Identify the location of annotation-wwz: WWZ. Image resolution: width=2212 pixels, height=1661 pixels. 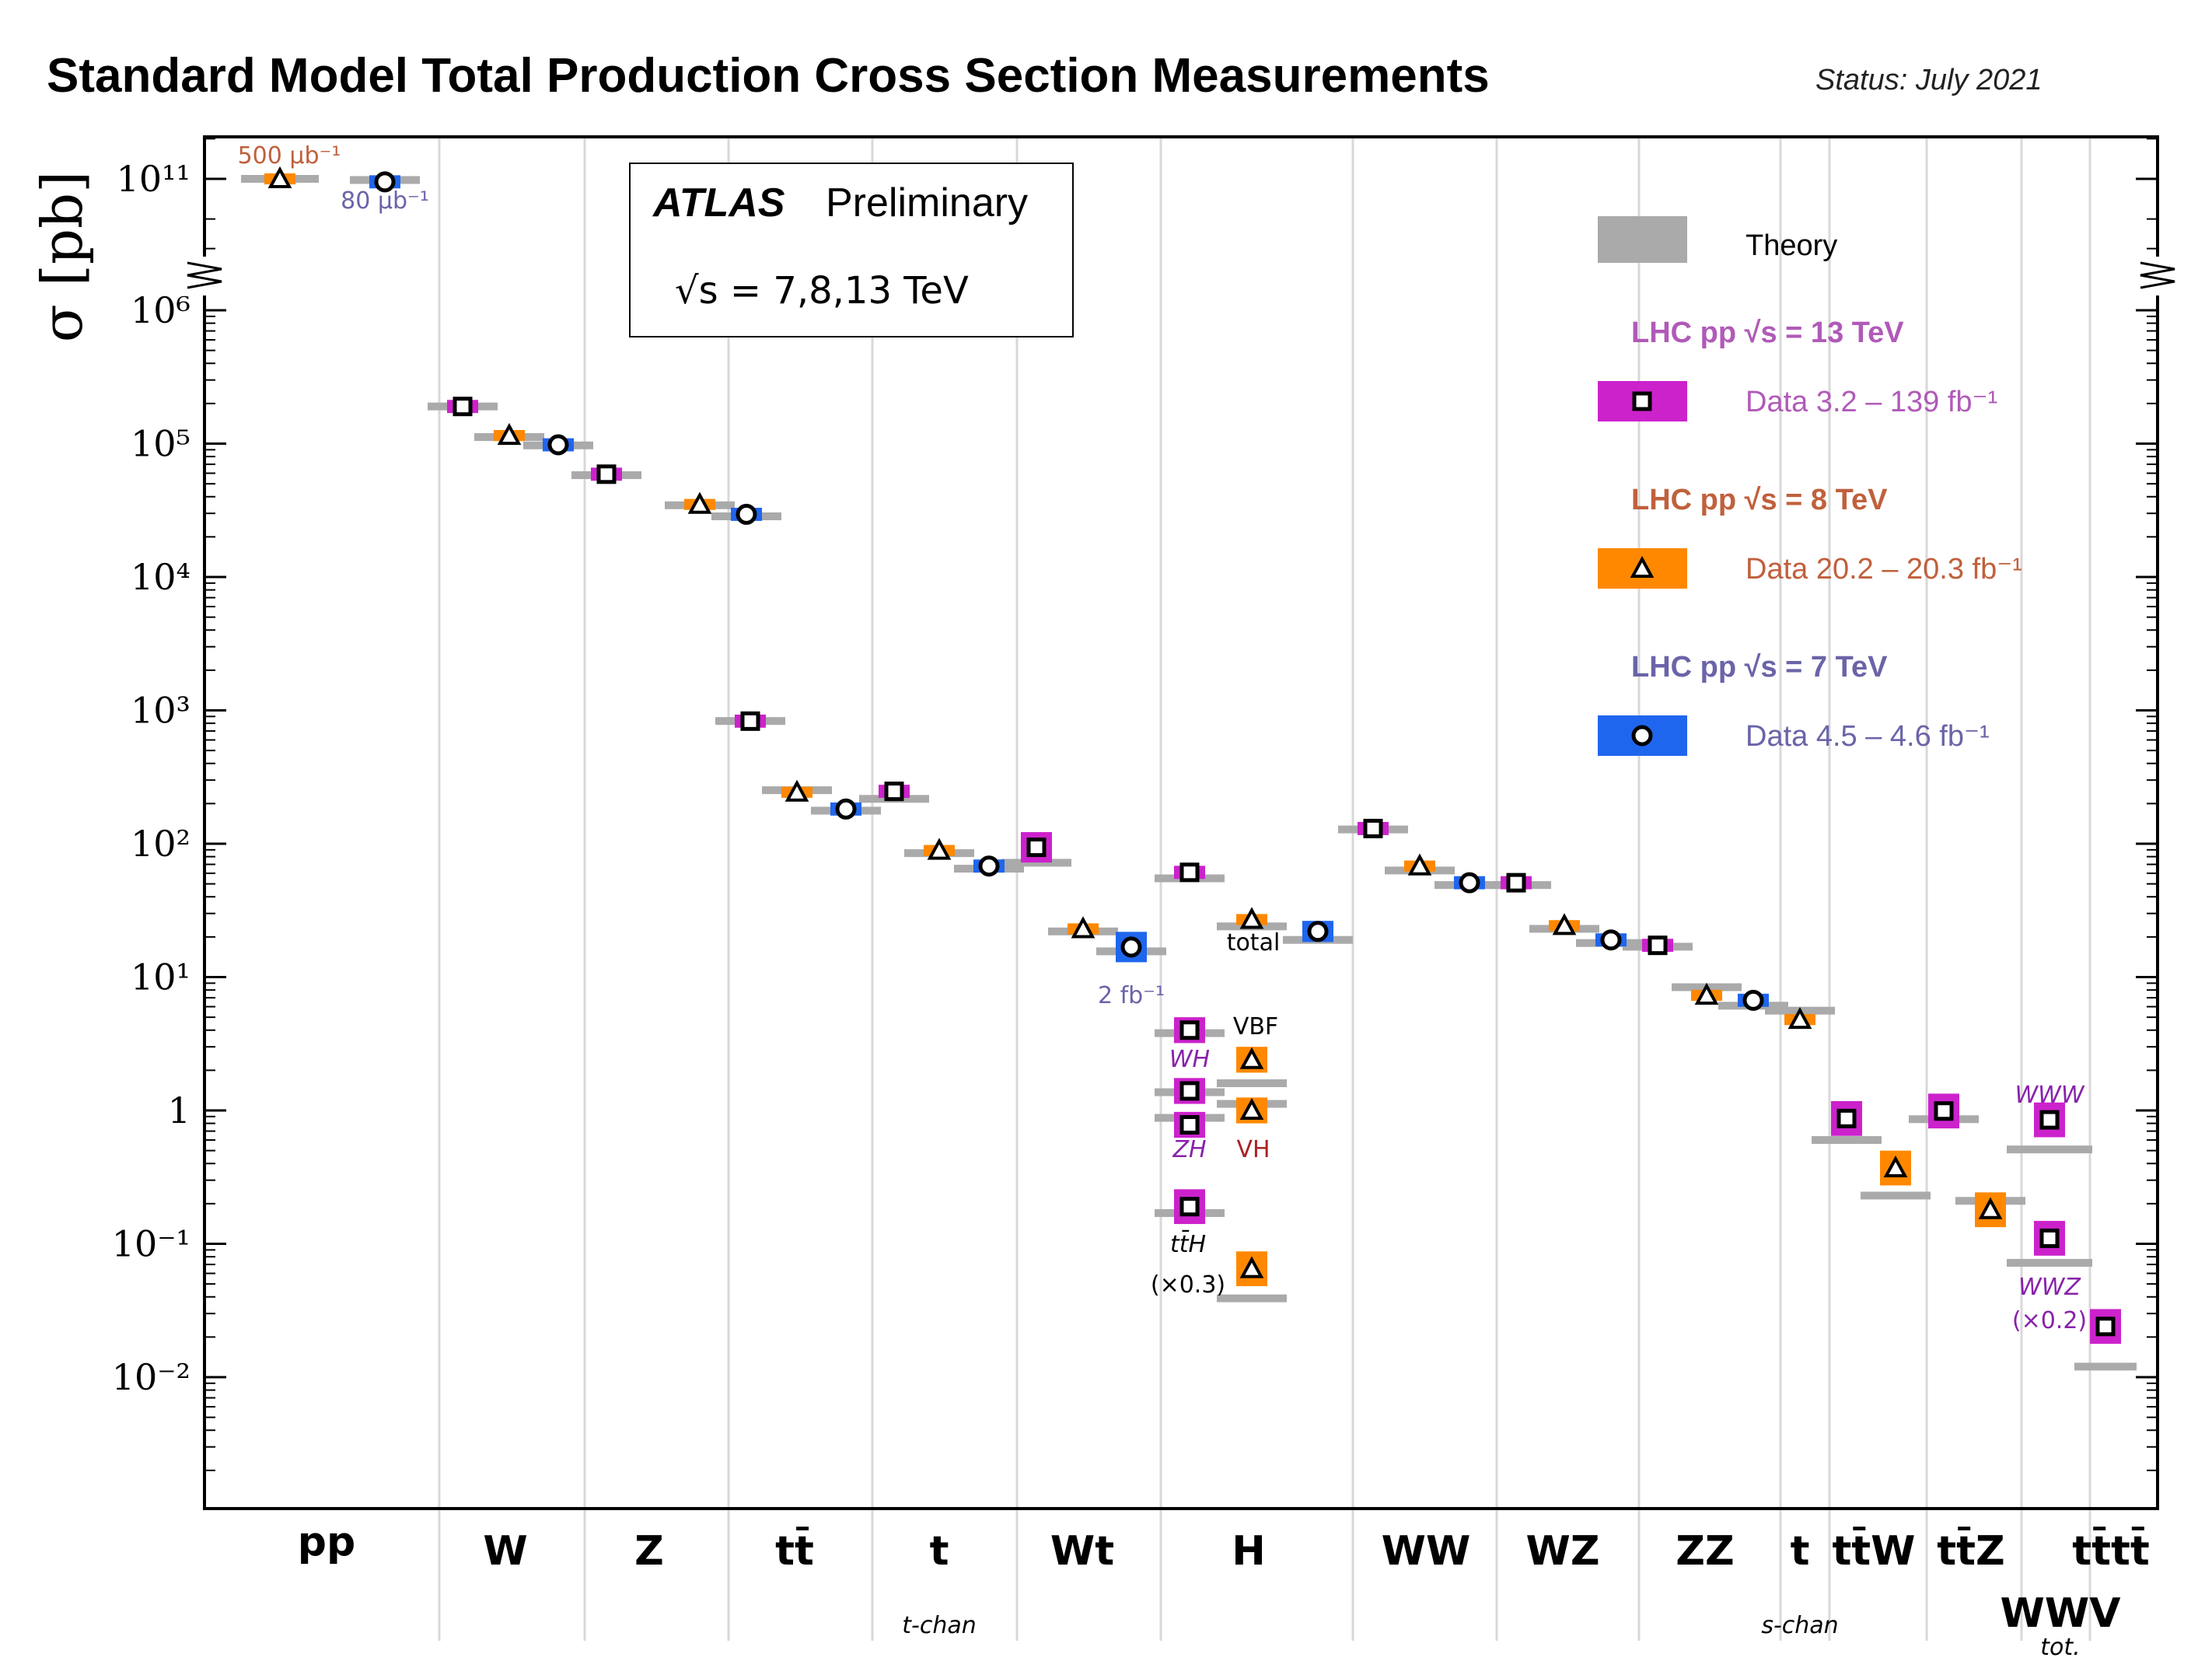
(2049, 1287).